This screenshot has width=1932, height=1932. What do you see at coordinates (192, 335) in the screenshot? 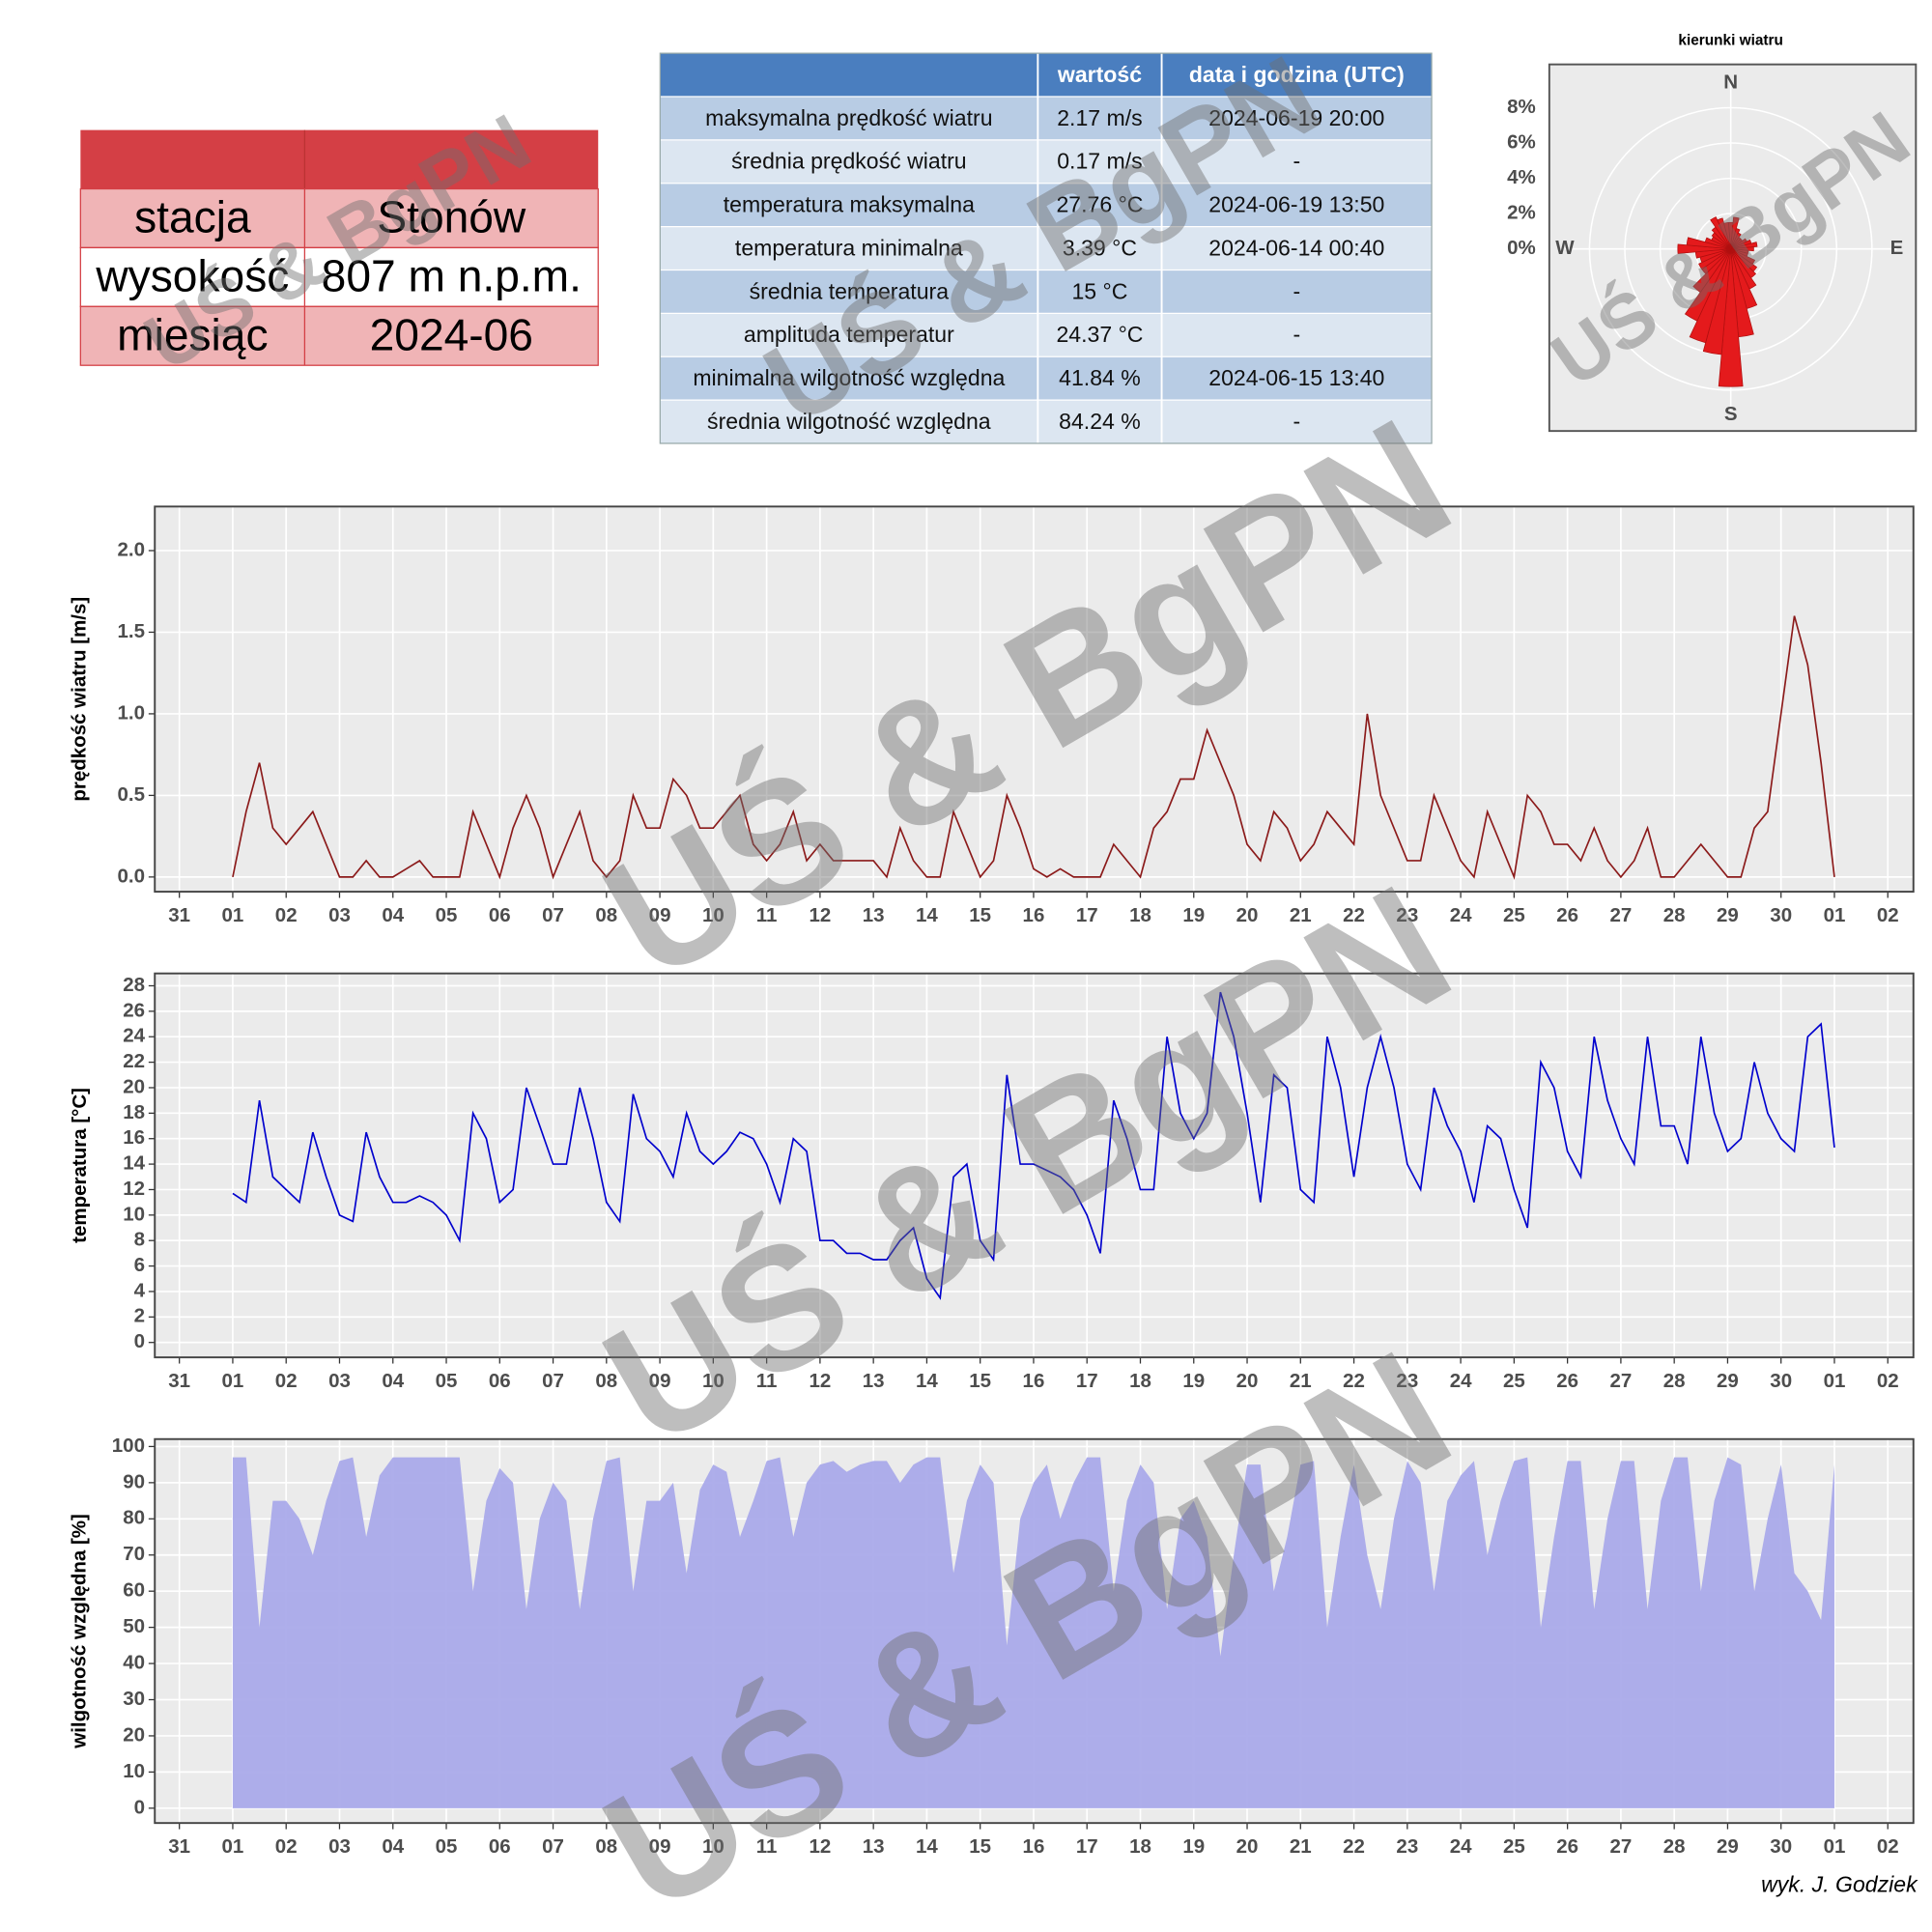
I see `table-cell: miesiąc` at bounding box center [192, 335].